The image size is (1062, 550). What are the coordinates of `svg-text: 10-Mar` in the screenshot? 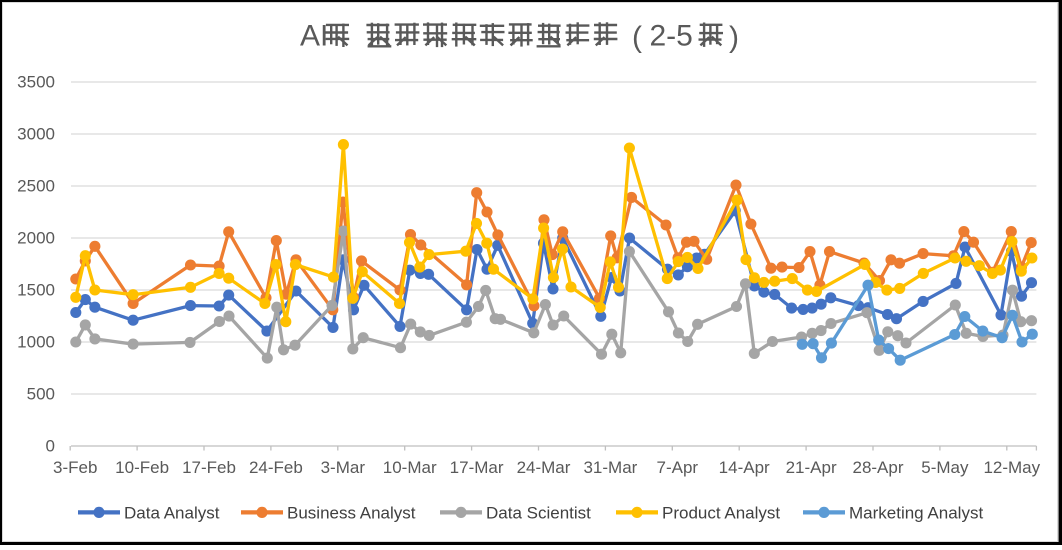 It's located at (410, 467).